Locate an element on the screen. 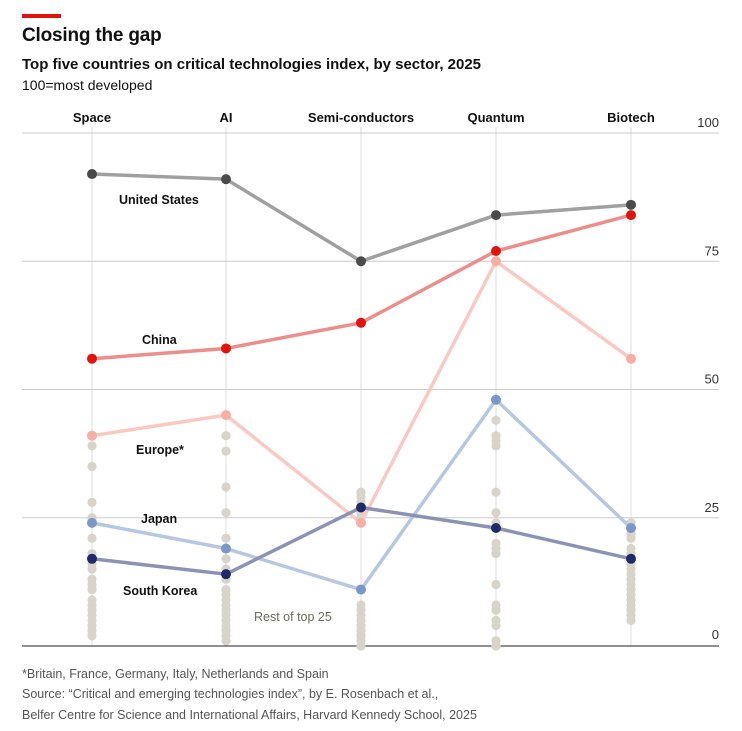 The width and height of the screenshot is (742, 731). series-label: Europe* is located at coordinates (160, 450).